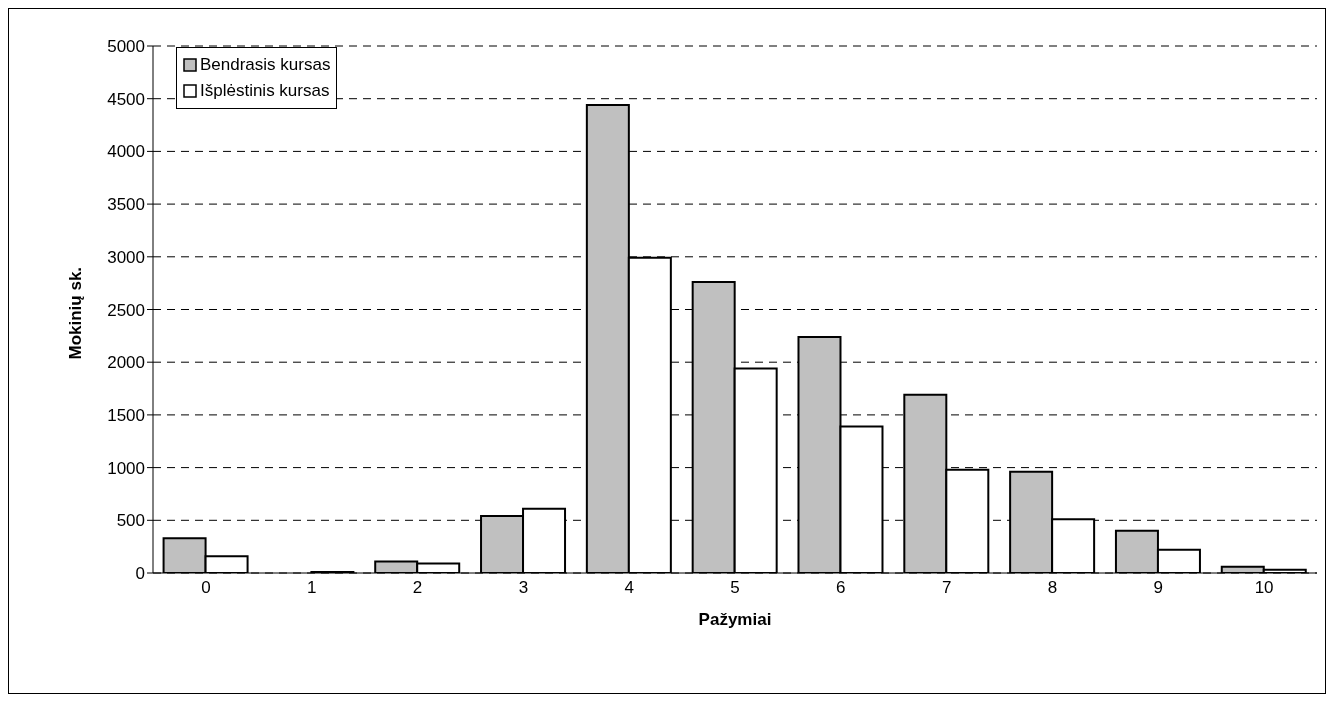 The width and height of the screenshot is (1334, 702). I want to click on y-tick-label: 1000, so click(126, 468).